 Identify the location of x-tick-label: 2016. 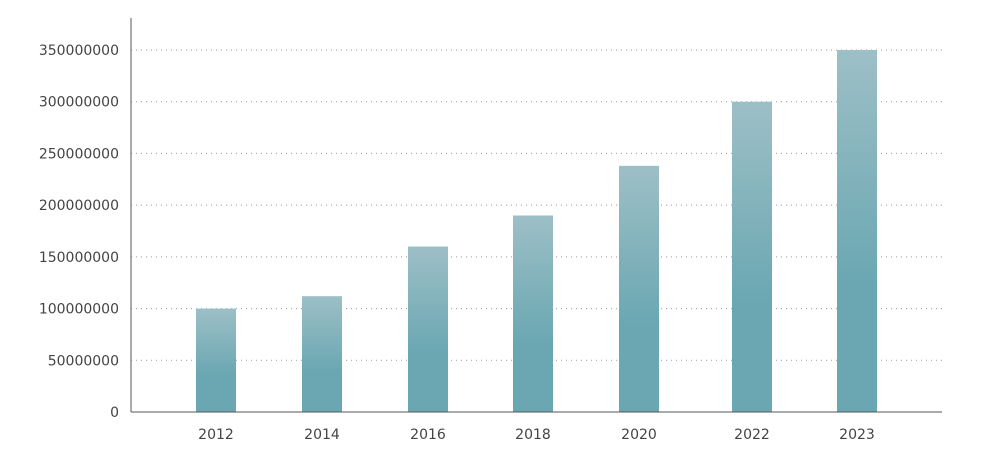
(428, 435).